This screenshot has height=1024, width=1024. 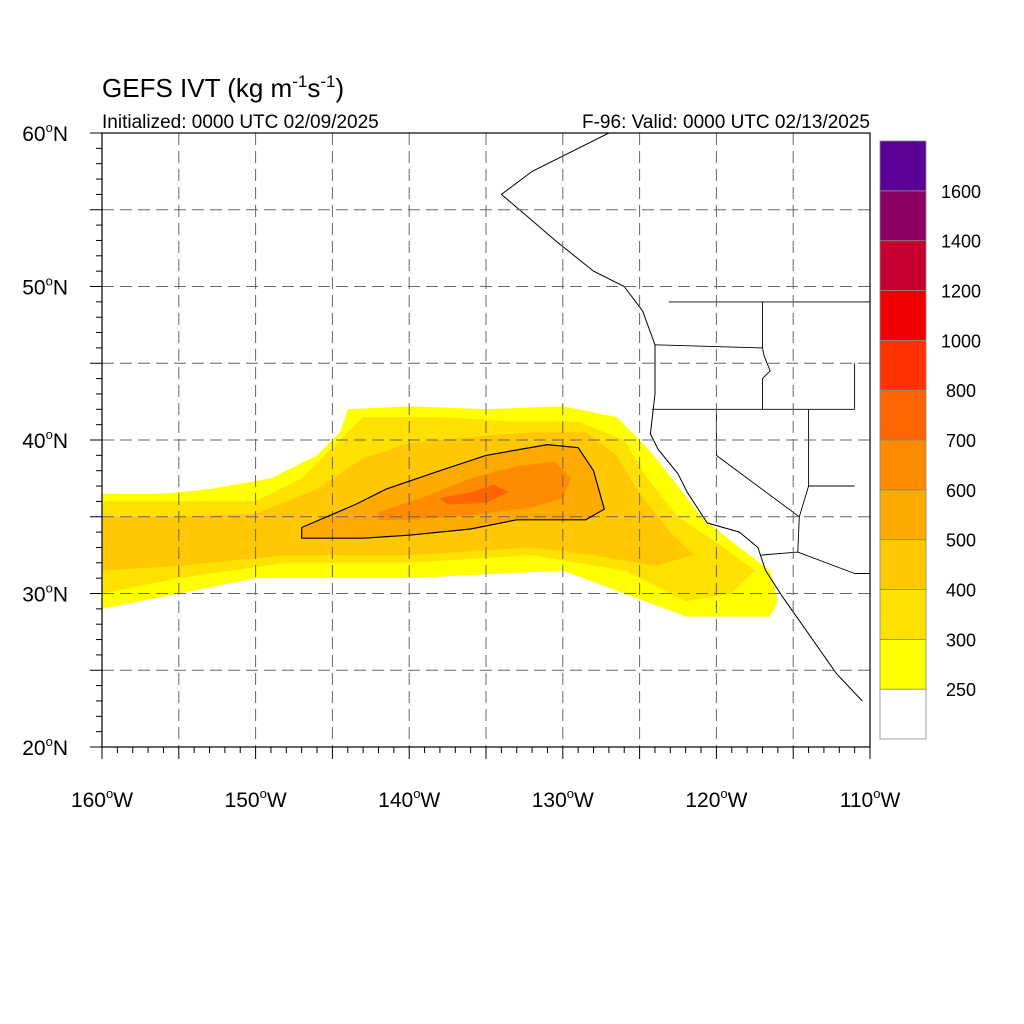 What do you see at coordinates (961, 391) in the screenshot?
I see `colorbar-label: 800` at bounding box center [961, 391].